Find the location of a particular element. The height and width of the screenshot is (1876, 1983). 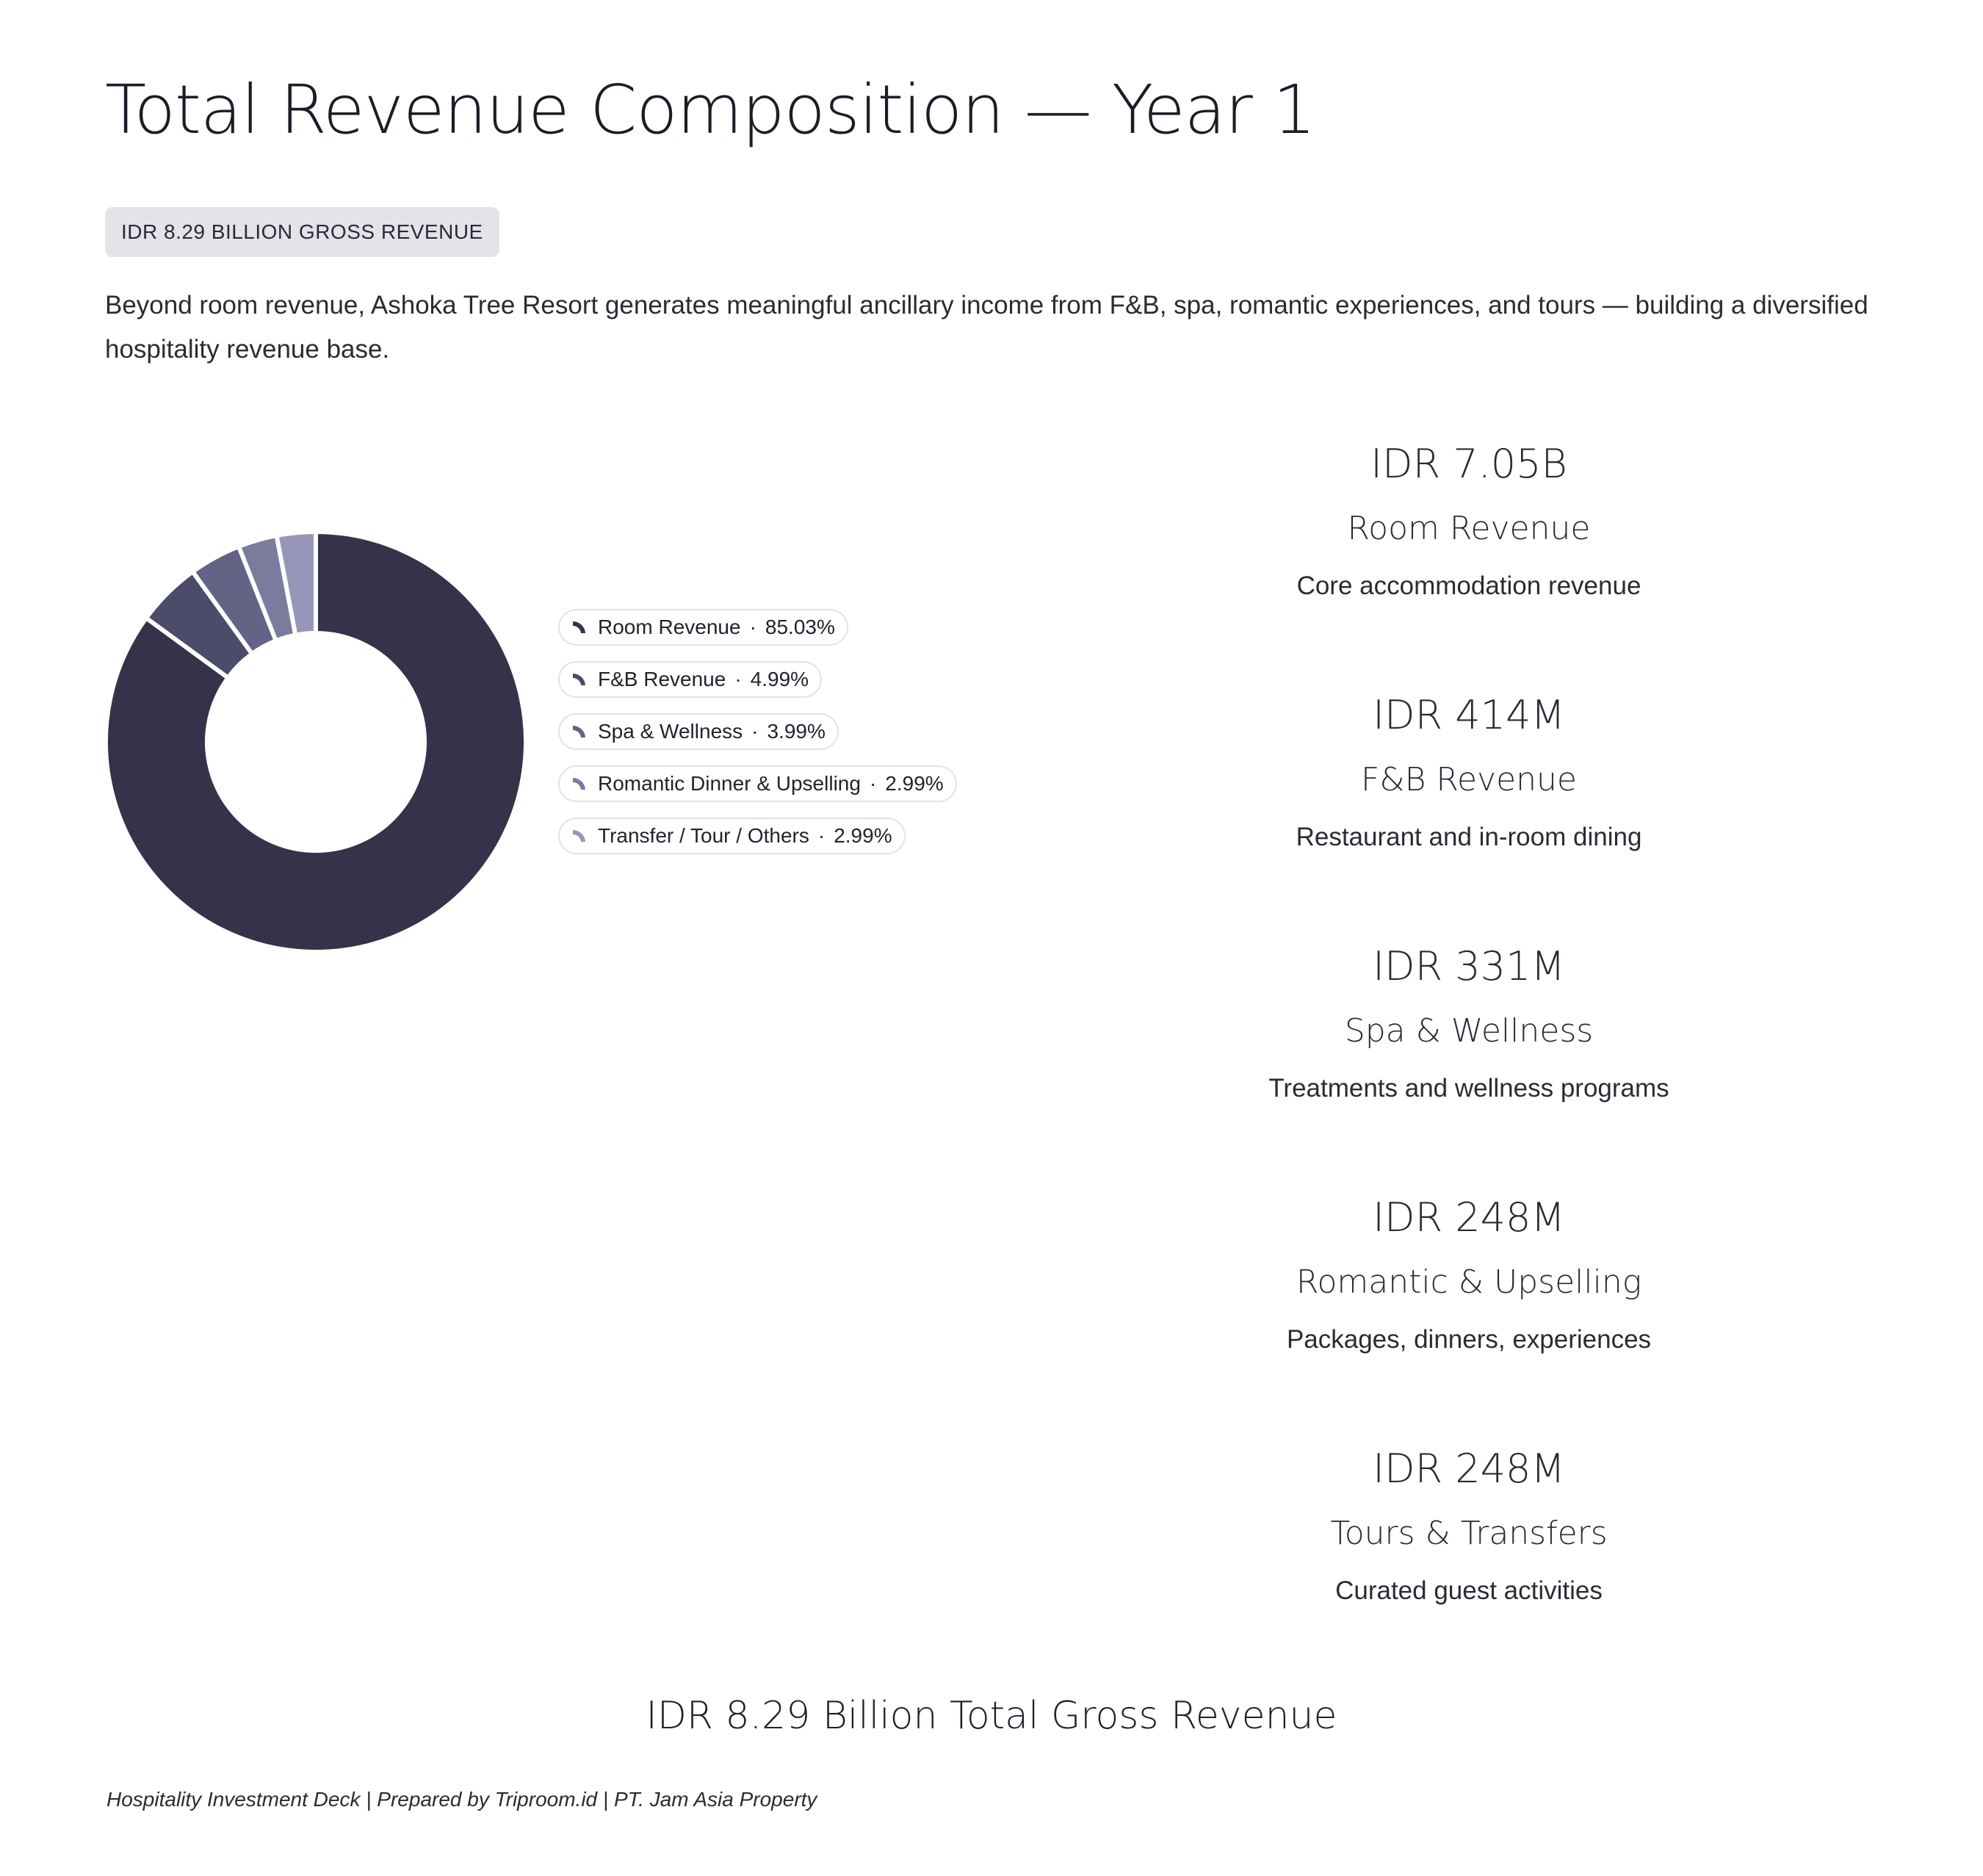

legend-row: F&B Revenue · 4.99% is located at coordinates (757, 687).